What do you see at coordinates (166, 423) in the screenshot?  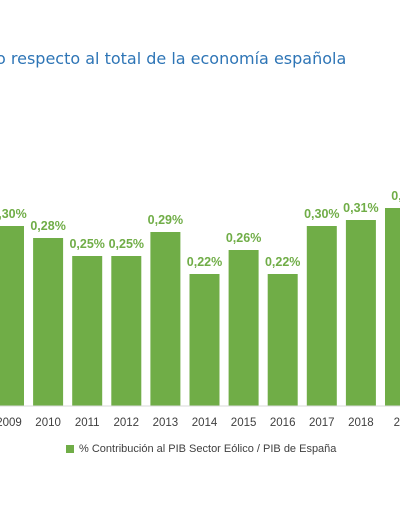 I see `x-tick-2013: 2013` at bounding box center [166, 423].